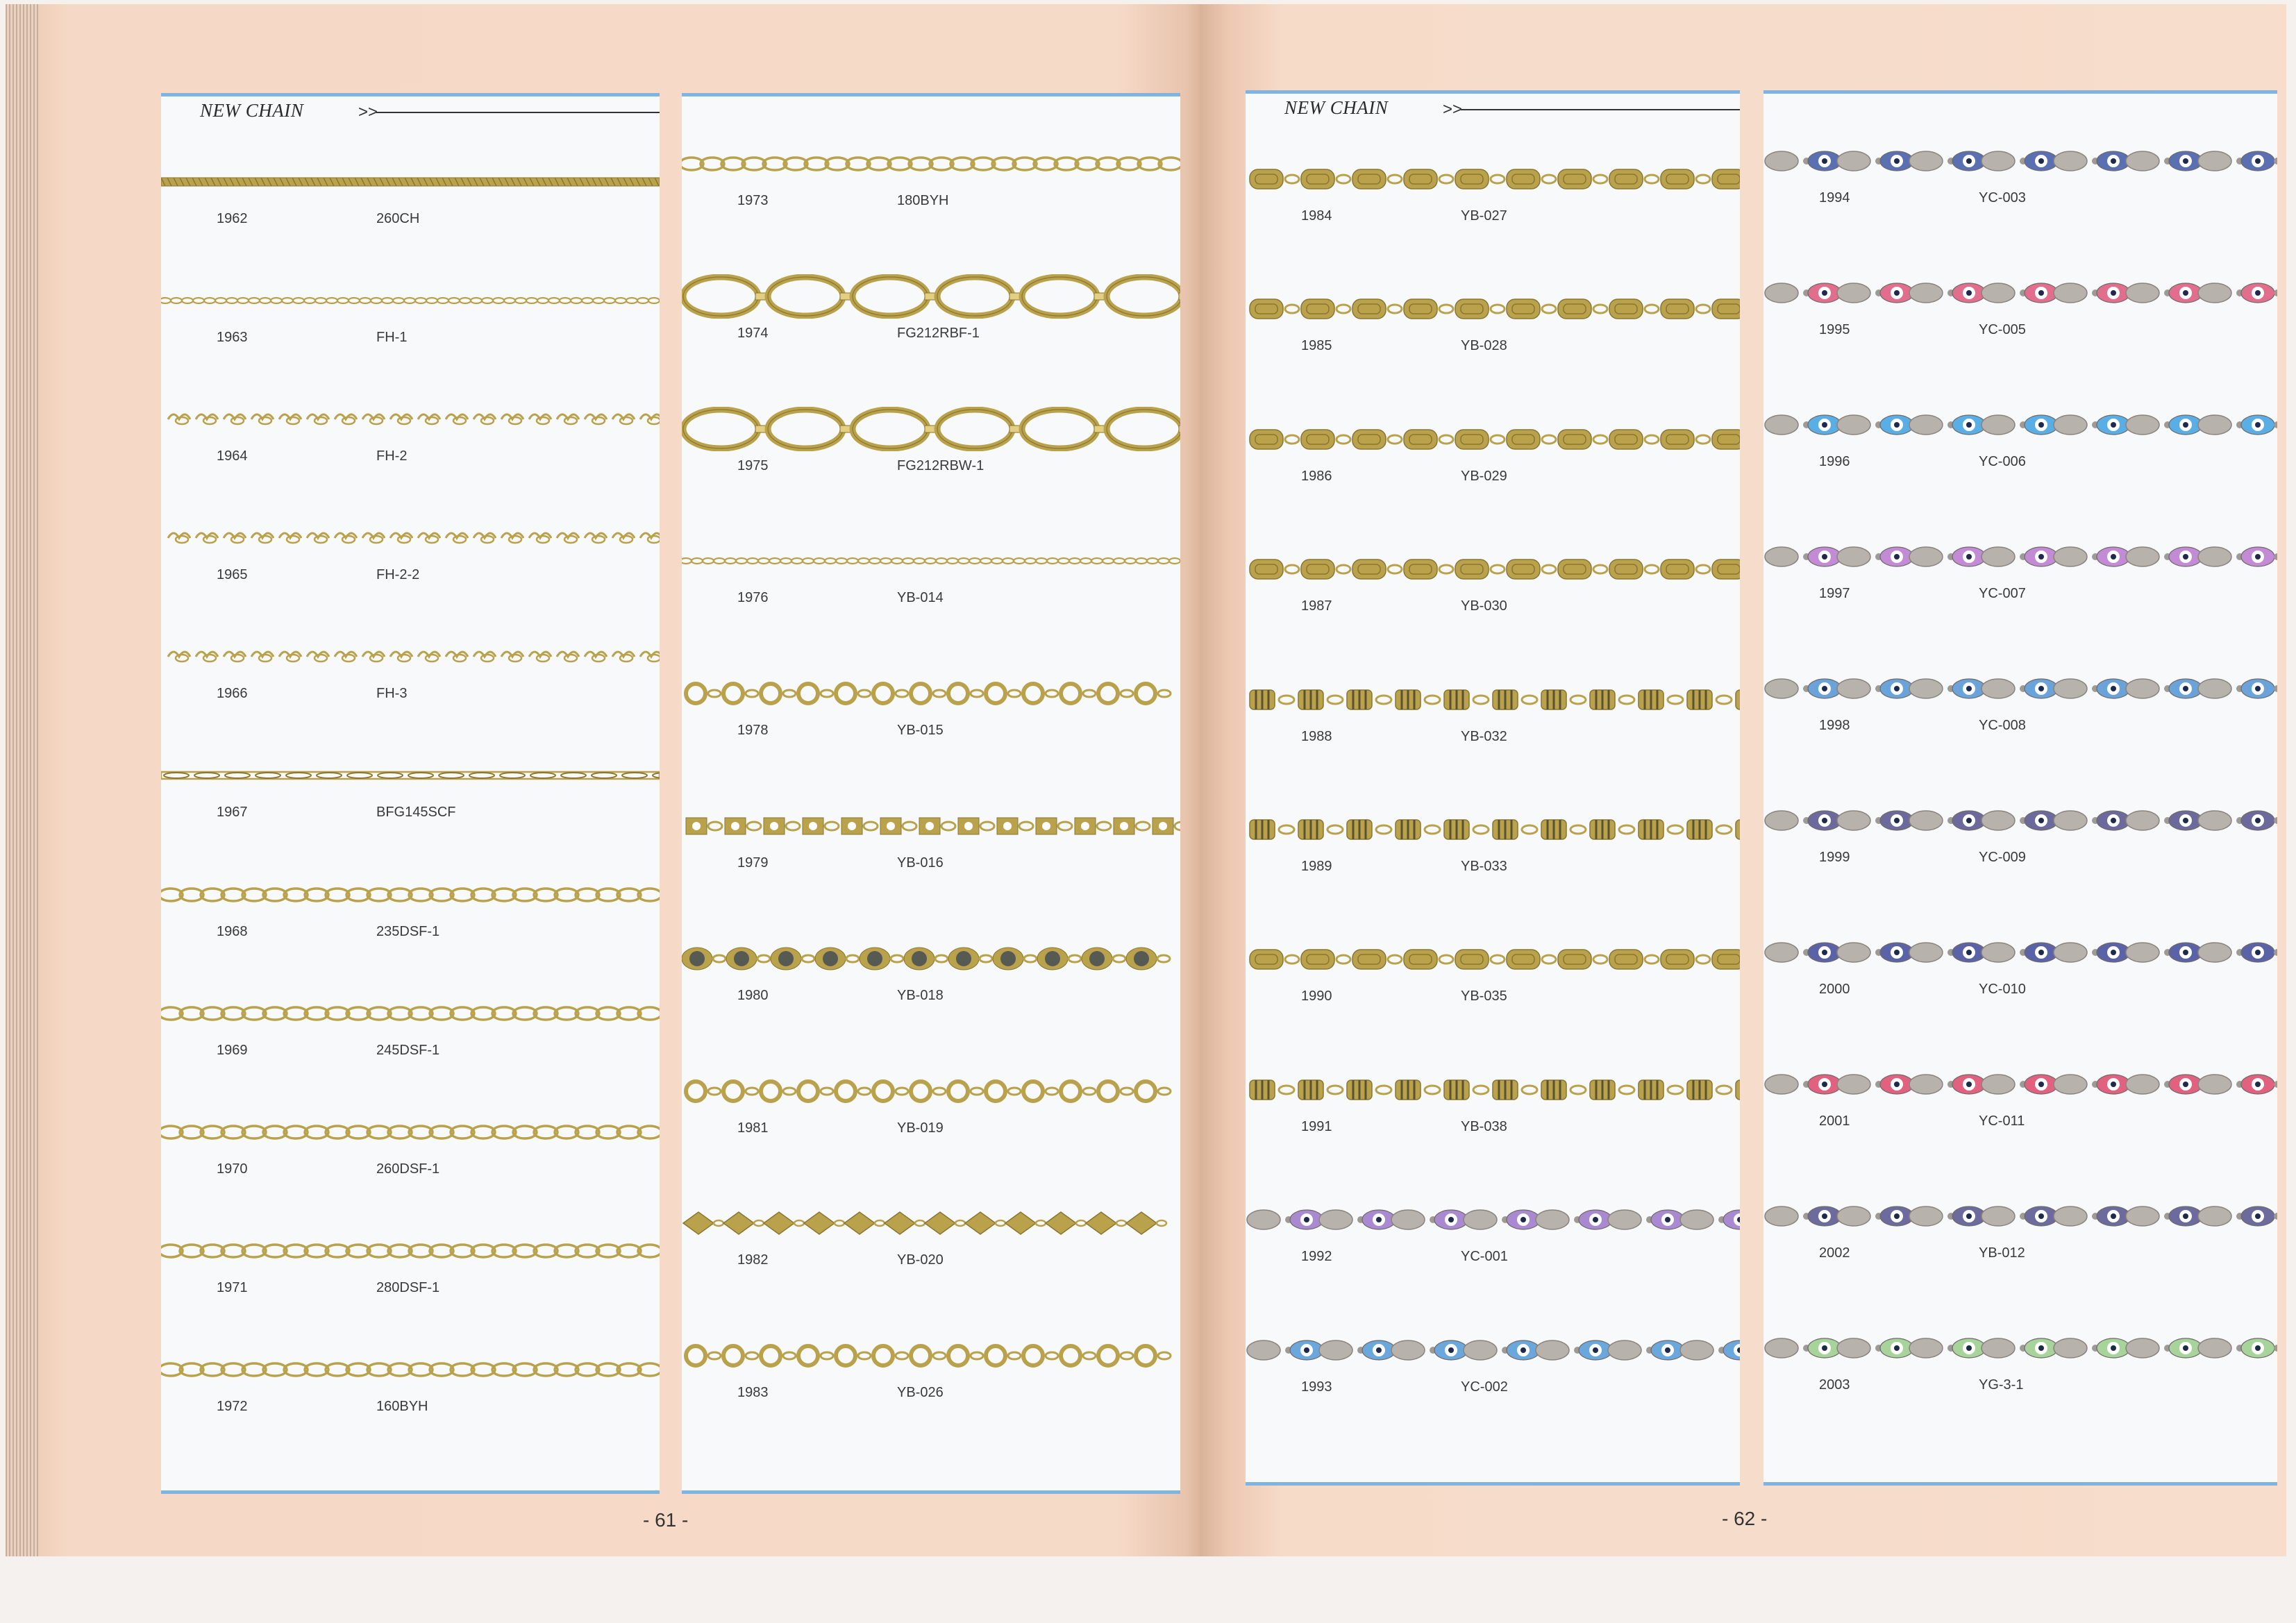 This screenshot has height=1623, width=2296. What do you see at coordinates (232, 218) in the screenshot?
I see `item-number: 1962` at bounding box center [232, 218].